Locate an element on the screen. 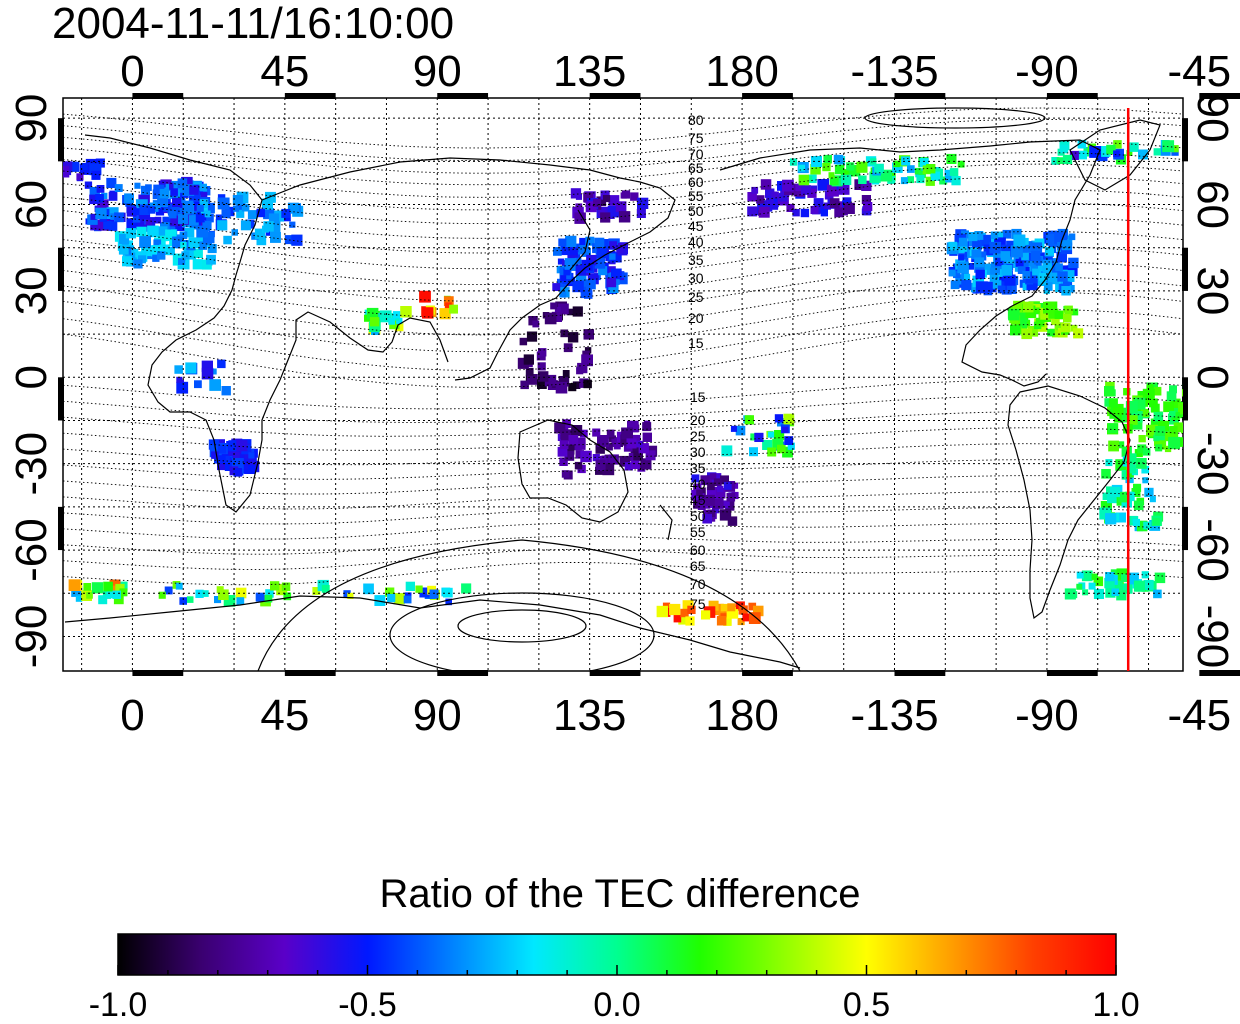 Image resolution: width=1240 pixels, height=1024 pixels. top-lon-tick-label: 45 is located at coordinates (284, 71).